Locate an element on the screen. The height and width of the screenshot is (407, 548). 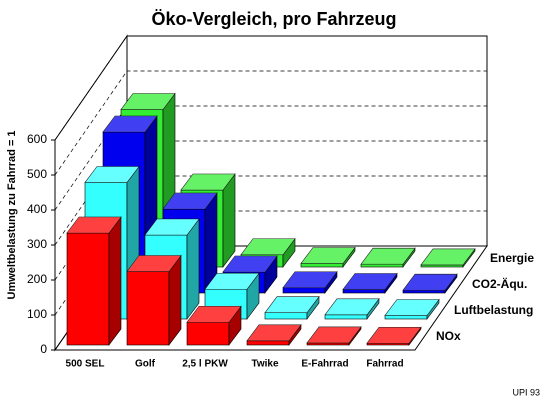
y-tick-label: 400 is located at coordinates (37, 209).